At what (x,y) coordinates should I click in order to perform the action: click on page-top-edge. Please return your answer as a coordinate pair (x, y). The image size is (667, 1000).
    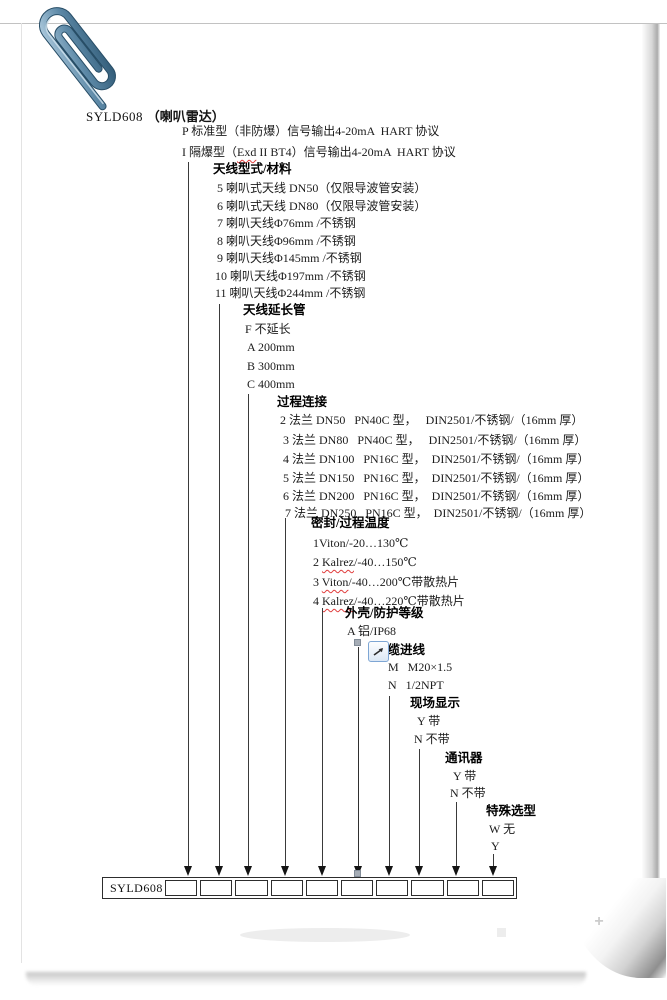
    Looking at the image, I should click on (333, 23).